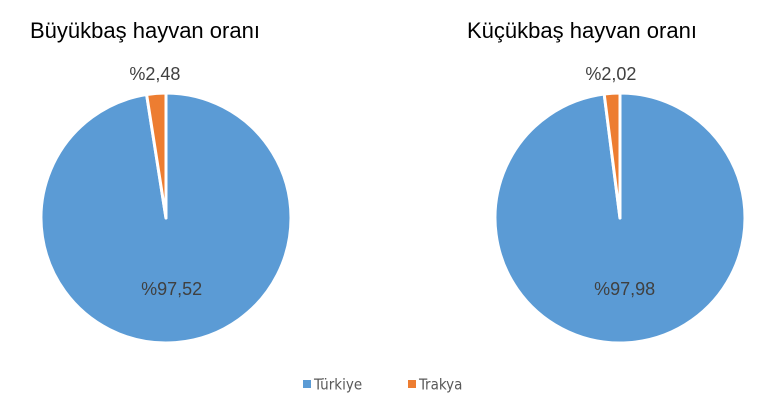 The height and width of the screenshot is (404, 777). What do you see at coordinates (154, 74) in the screenshot?
I see `data-label: %2,48` at bounding box center [154, 74].